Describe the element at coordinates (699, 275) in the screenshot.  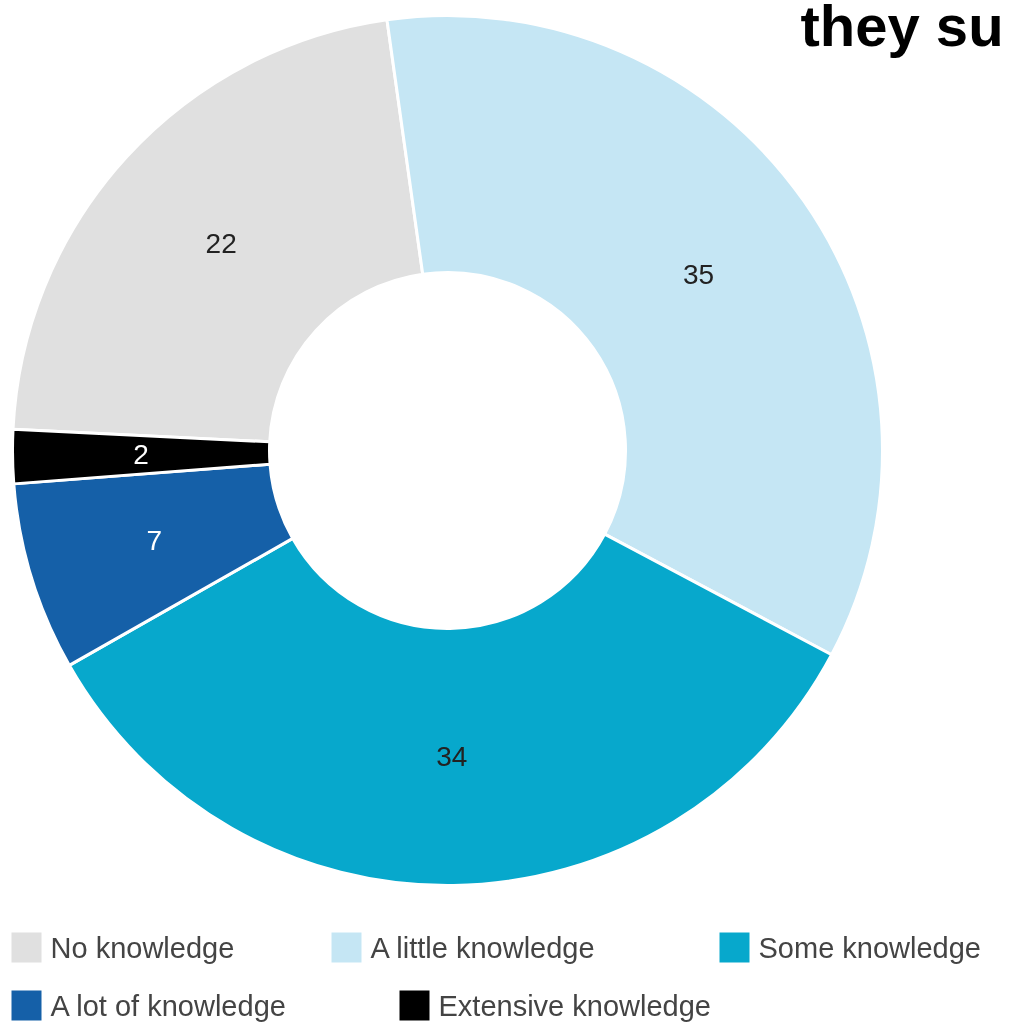
I see `data-label: 35` at that location.